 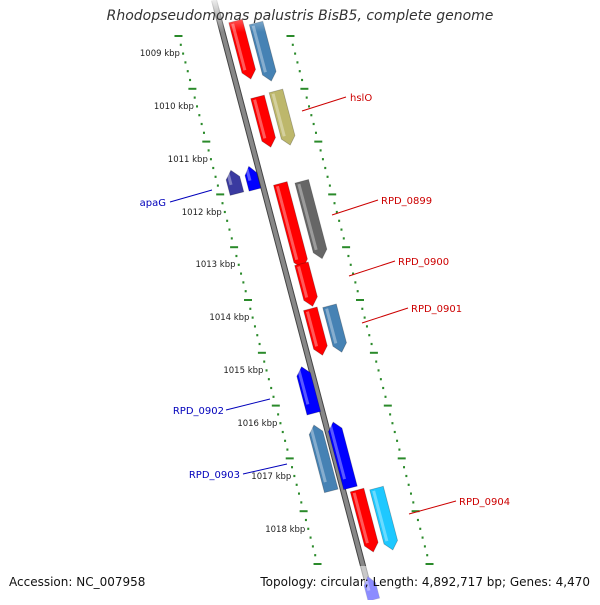 What do you see at coordinates (214, 475) in the screenshot?
I see `gene-label: RPD_0903` at bounding box center [214, 475].